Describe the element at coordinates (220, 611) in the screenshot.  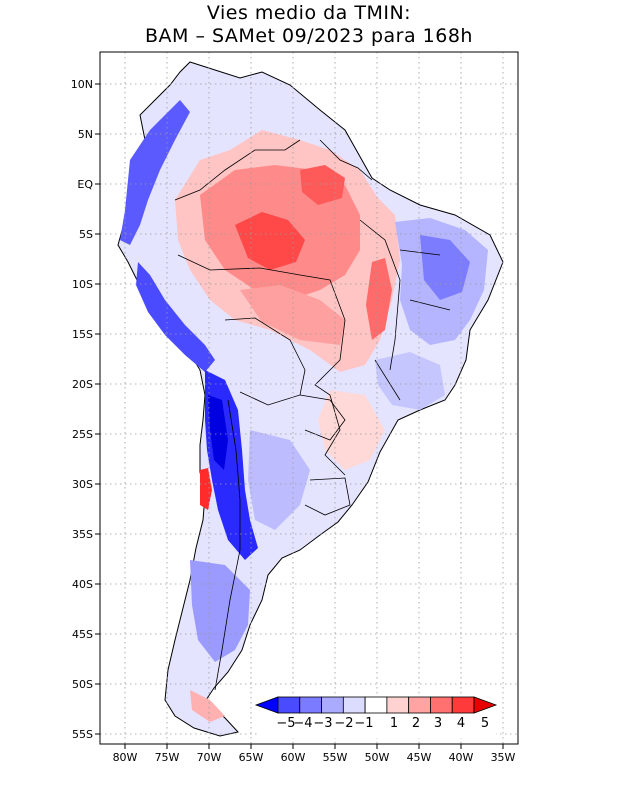
I see `cold-region-patagonia` at that location.